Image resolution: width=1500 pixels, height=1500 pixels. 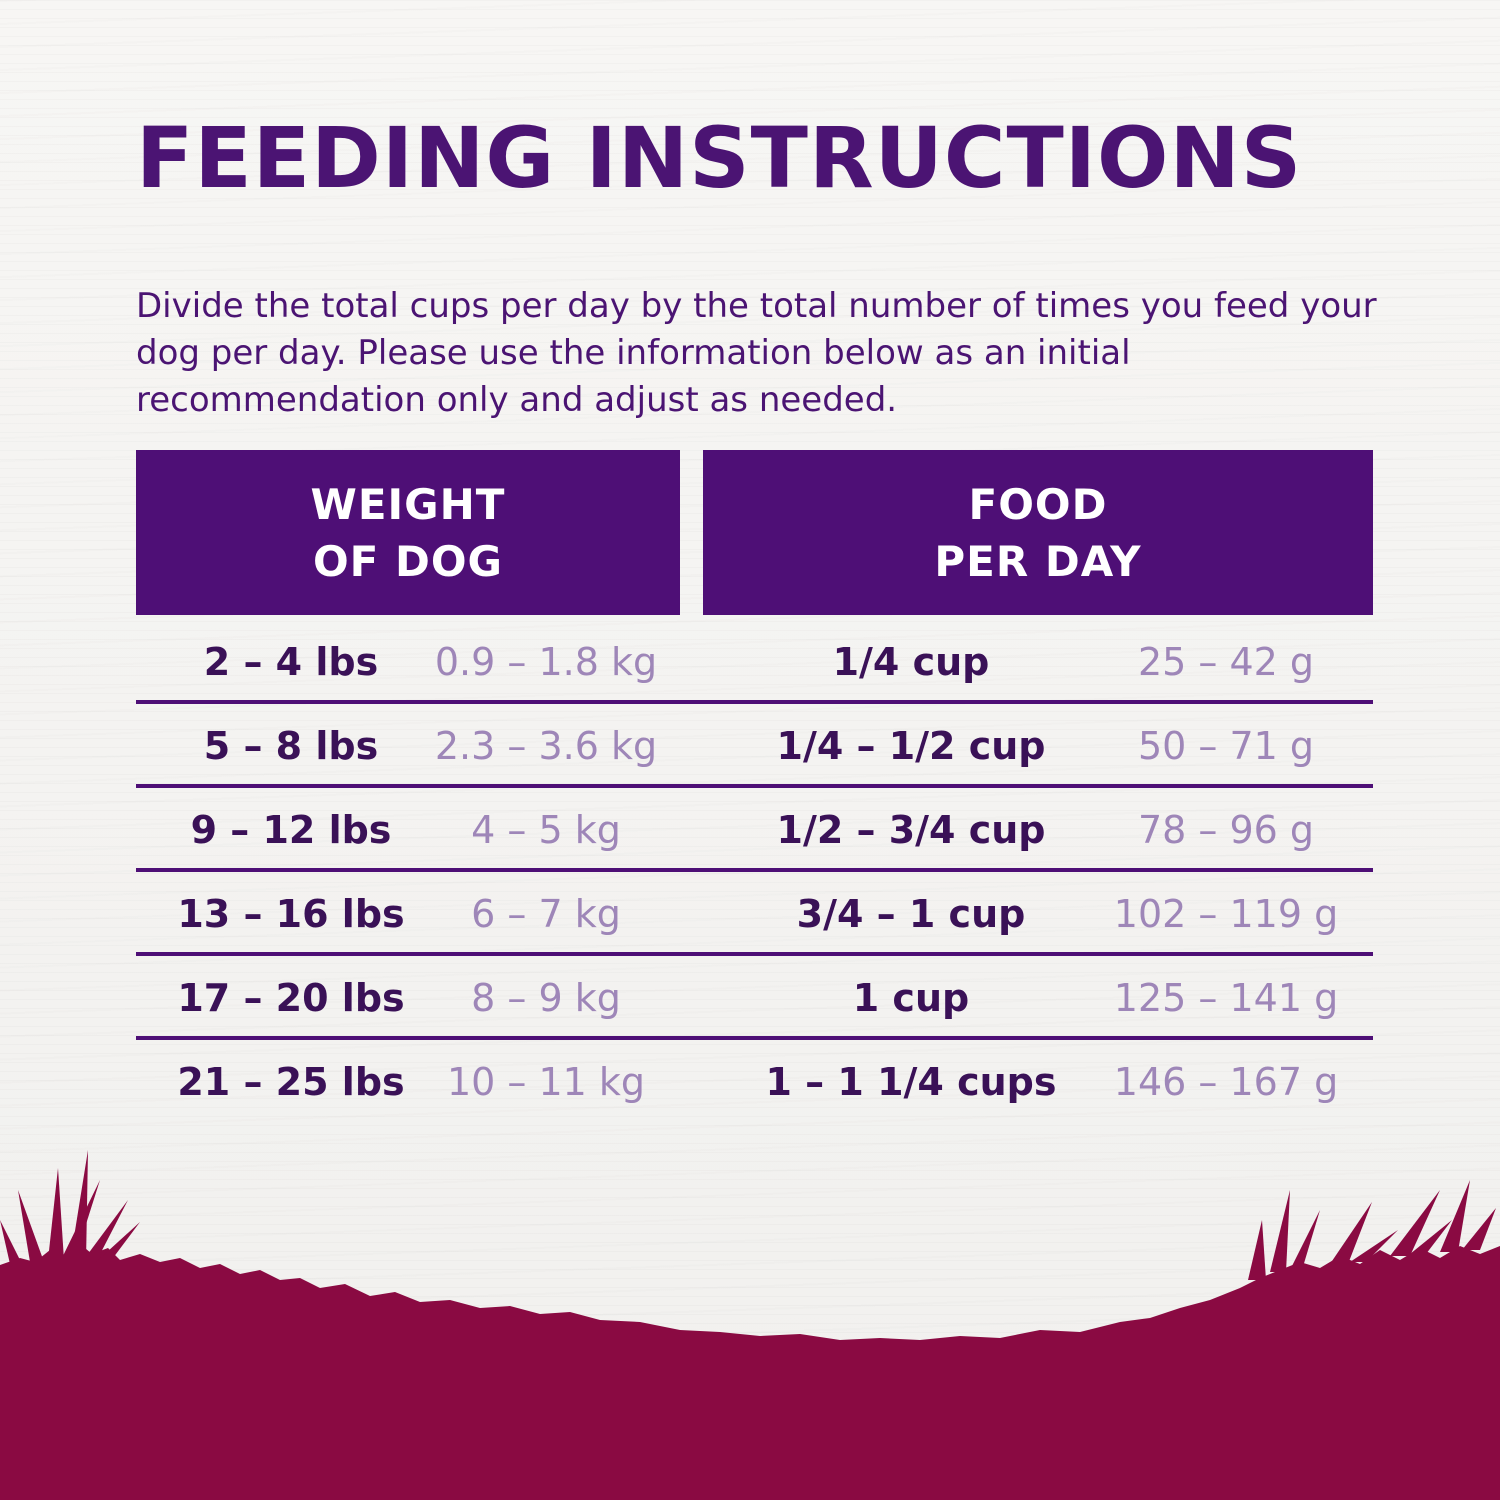 What do you see at coordinates (291, 914) in the screenshot?
I see `weight-lbs: 13 – 16 lbs` at bounding box center [291, 914].